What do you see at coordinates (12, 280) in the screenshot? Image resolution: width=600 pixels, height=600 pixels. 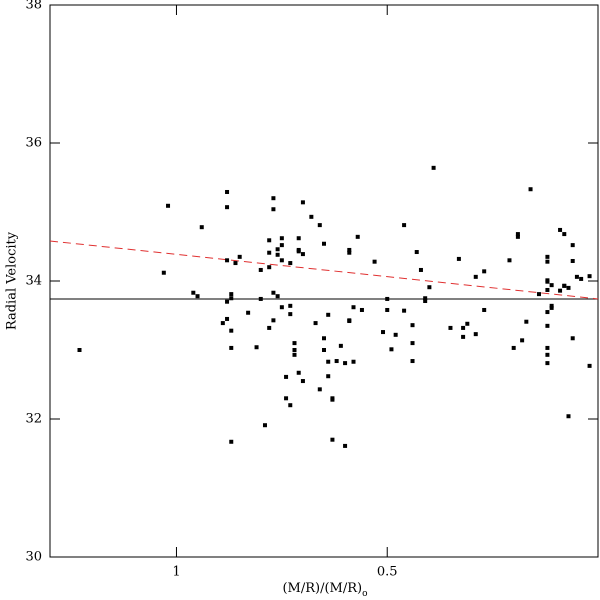 I see `y-axis-label: Radial Velocity` at bounding box center [12, 280].